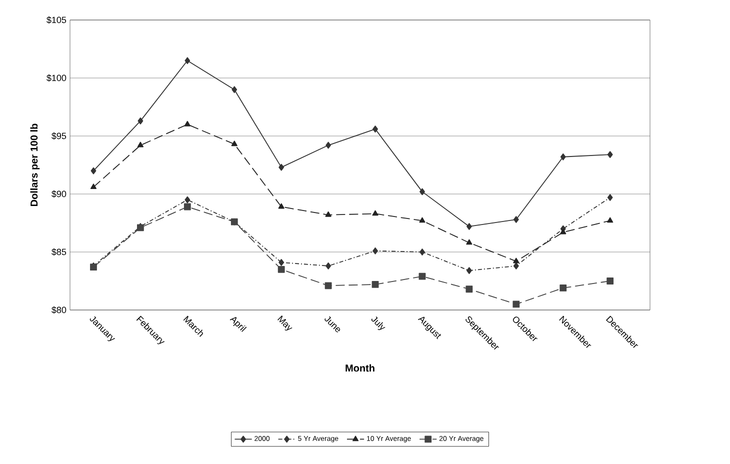 The image size is (730, 464). Describe the element at coordinates (59, 310) in the screenshot. I see `y-tick-label: $80` at that location.